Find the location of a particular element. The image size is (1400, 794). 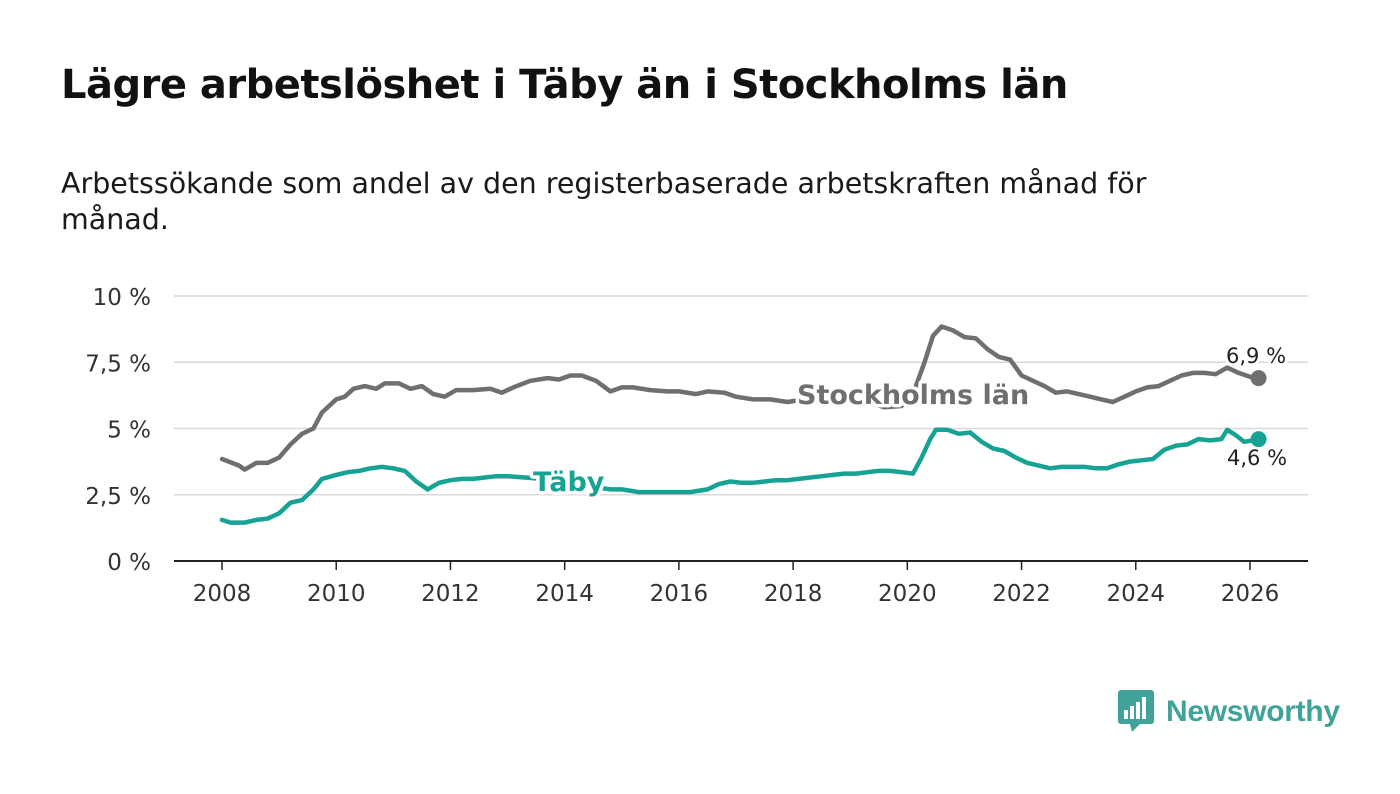

y-tick-label: 5 % is located at coordinates (129, 431).